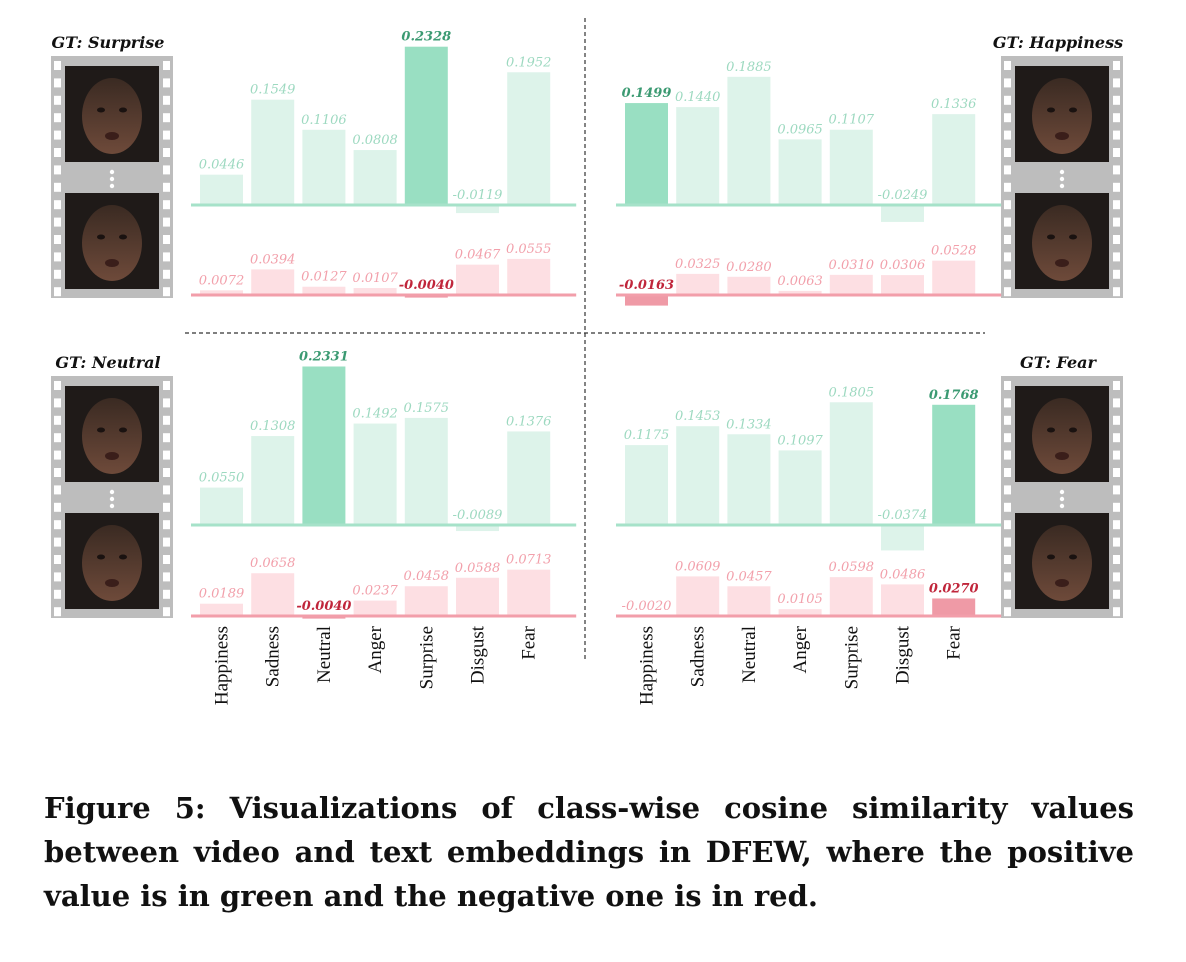 The width and height of the screenshot is (1186, 962). What do you see at coordinates (1058, 42) in the screenshot?
I see `ground-truth-label: GT: Happiness` at bounding box center [1058, 42].